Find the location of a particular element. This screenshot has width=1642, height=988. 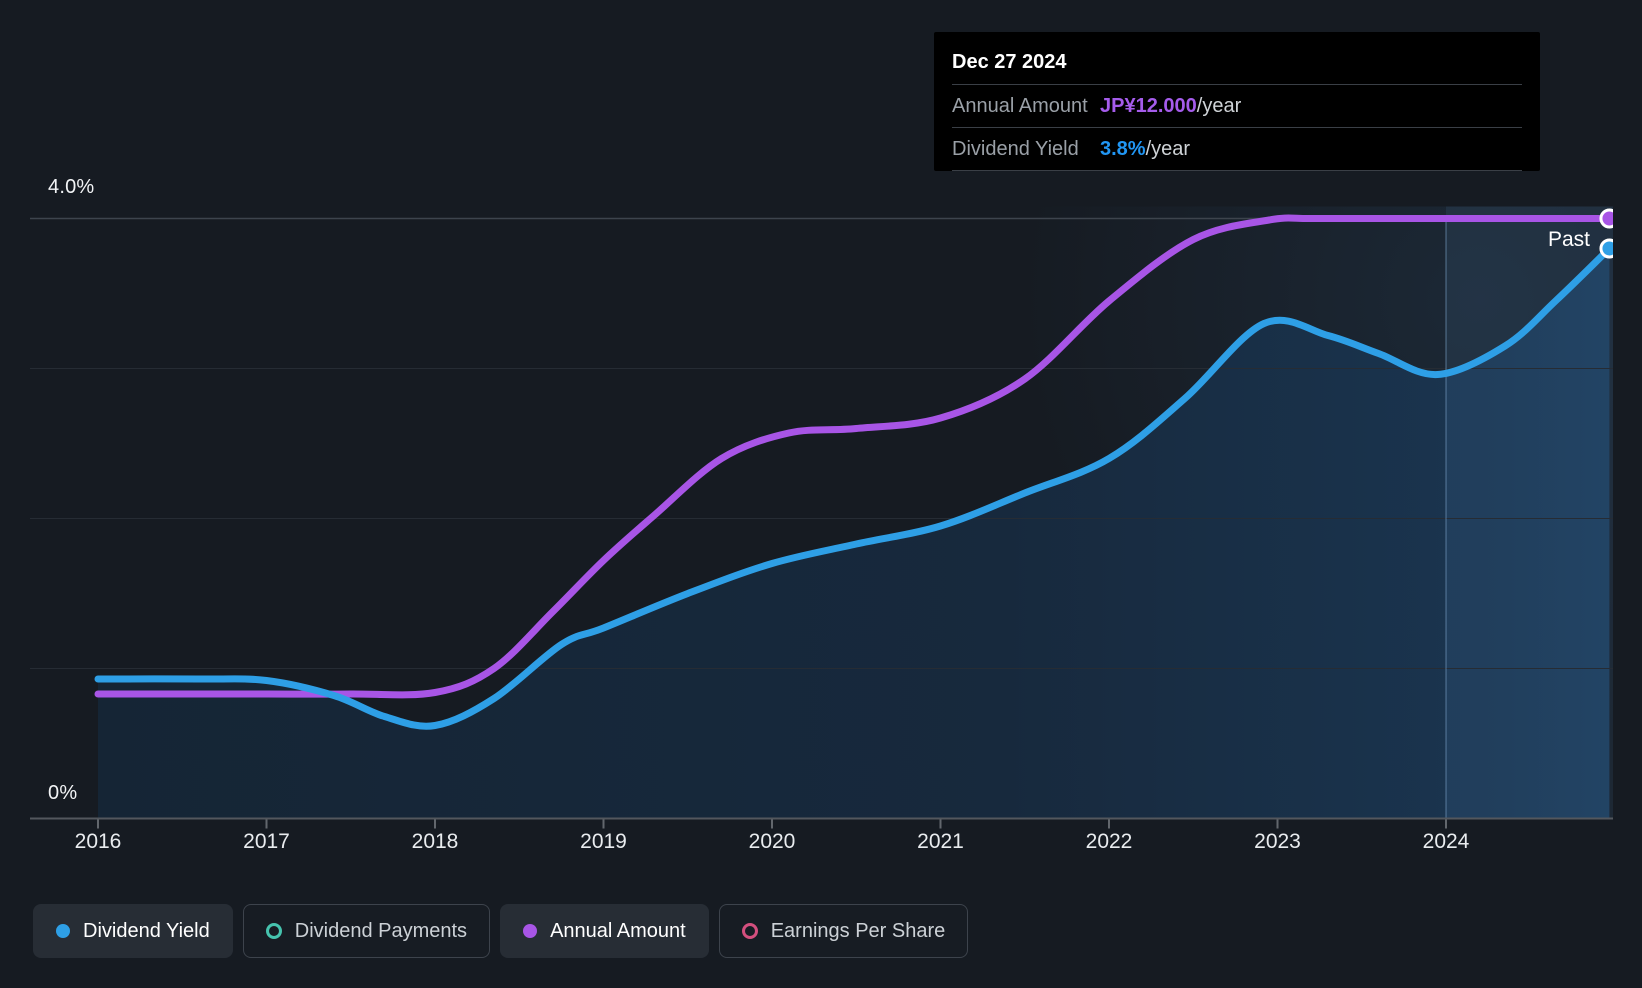

legend-dividend-yield: Dividend Yield is located at coordinates (133, 931).